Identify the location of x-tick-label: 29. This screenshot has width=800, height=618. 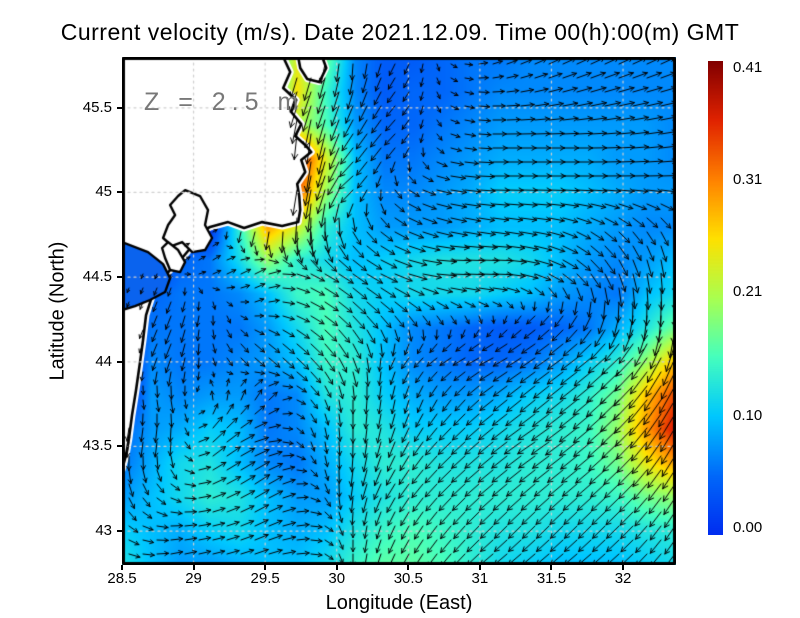
(193, 578).